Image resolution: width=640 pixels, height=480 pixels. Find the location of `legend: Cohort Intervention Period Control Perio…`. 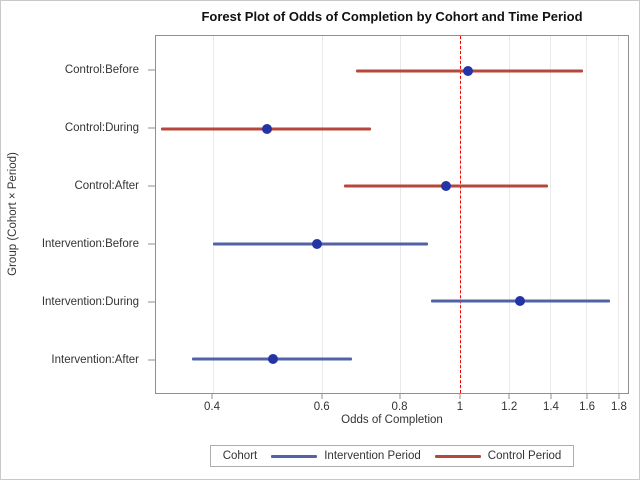

legend: Cohort Intervention Period Control Perio… is located at coordinates (392, 456).